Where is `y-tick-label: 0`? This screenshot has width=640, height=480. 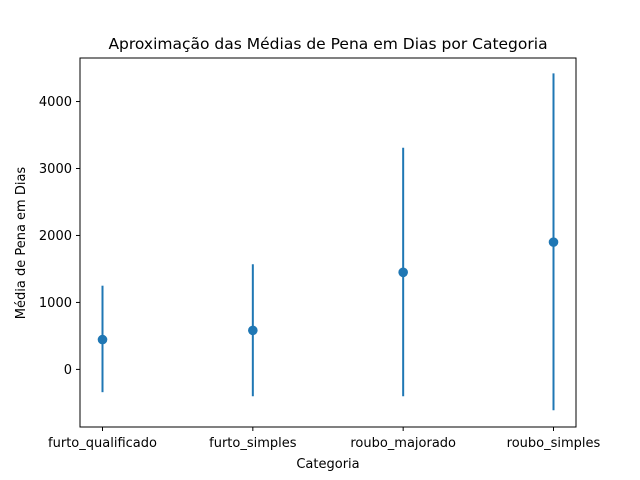
y-tick-label: 0 is located at coordinates (68, 370).